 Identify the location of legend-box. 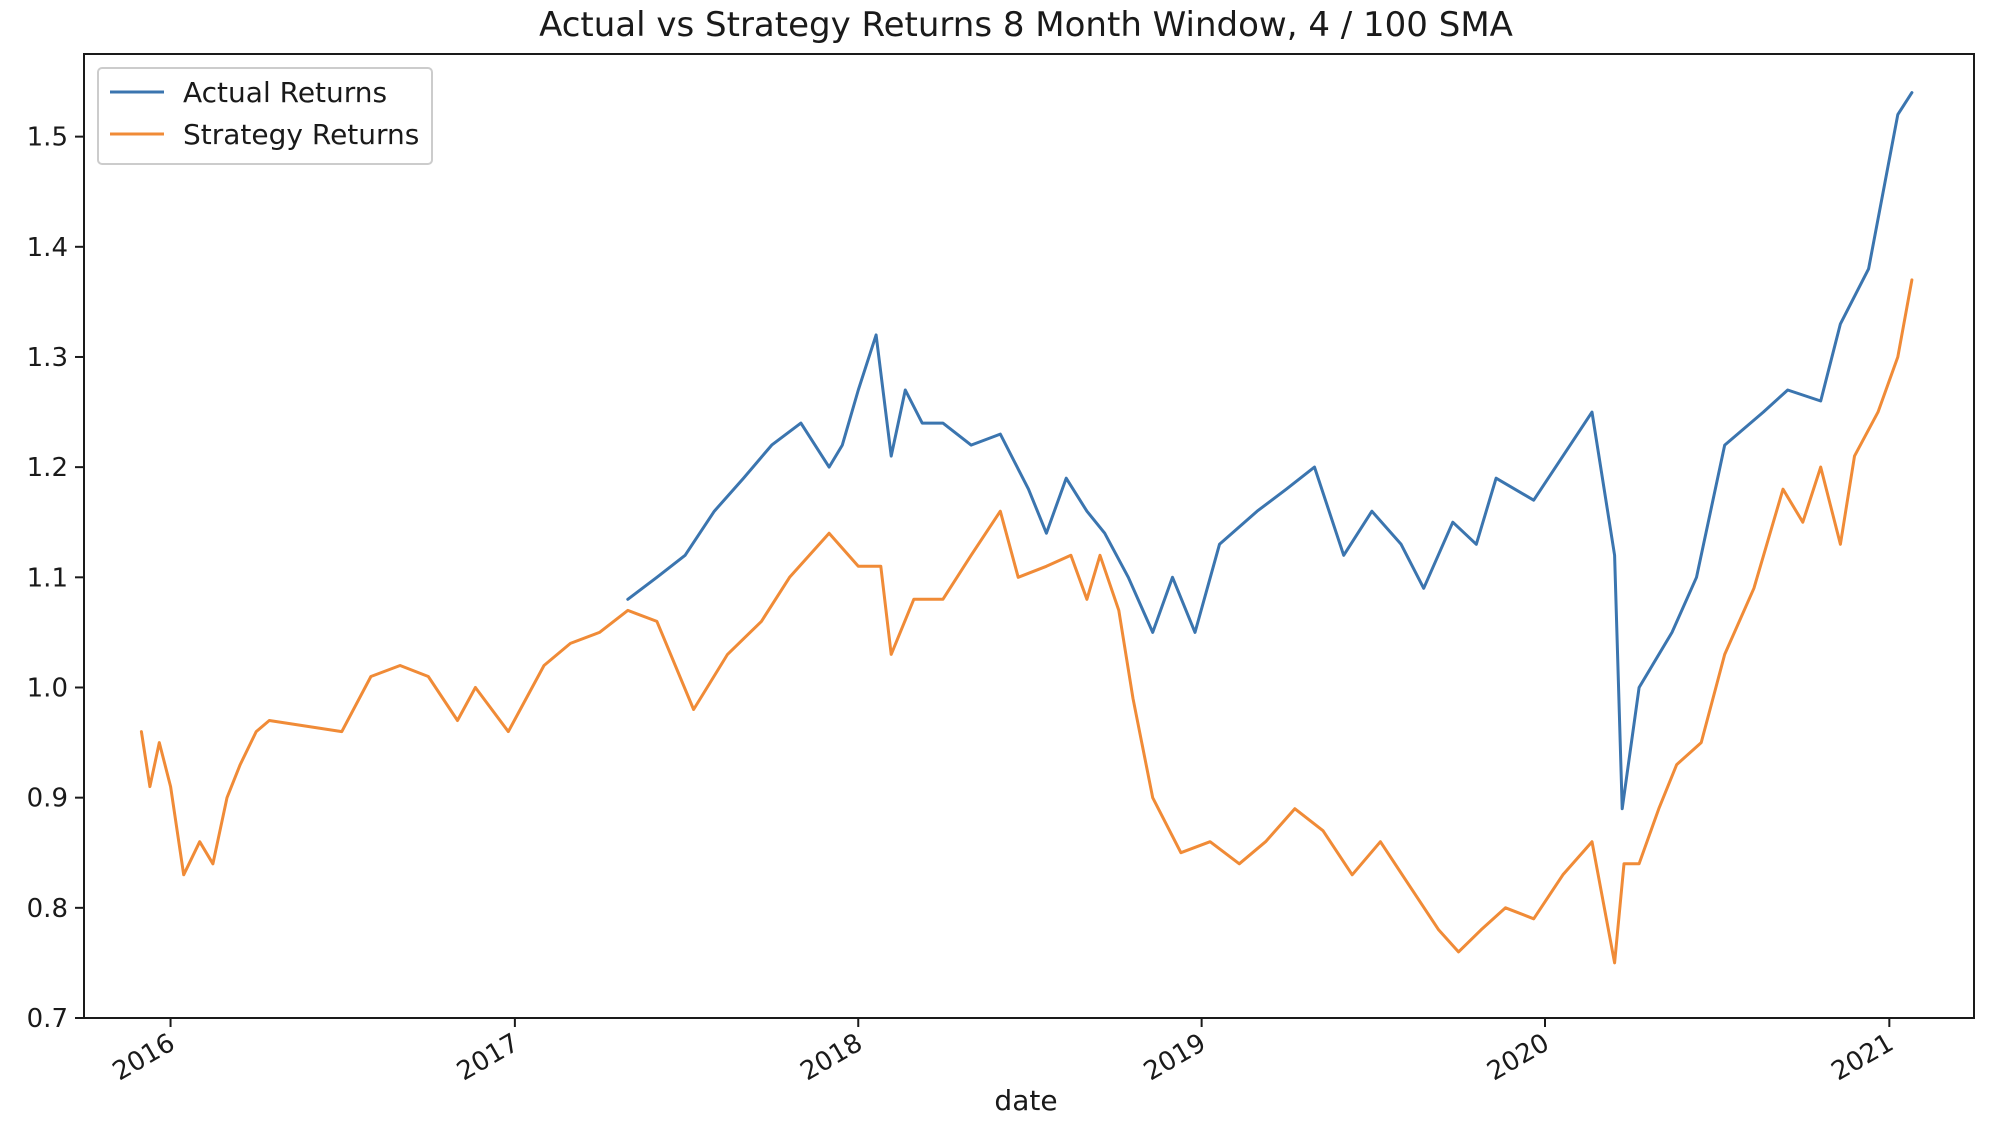
(265, 116).